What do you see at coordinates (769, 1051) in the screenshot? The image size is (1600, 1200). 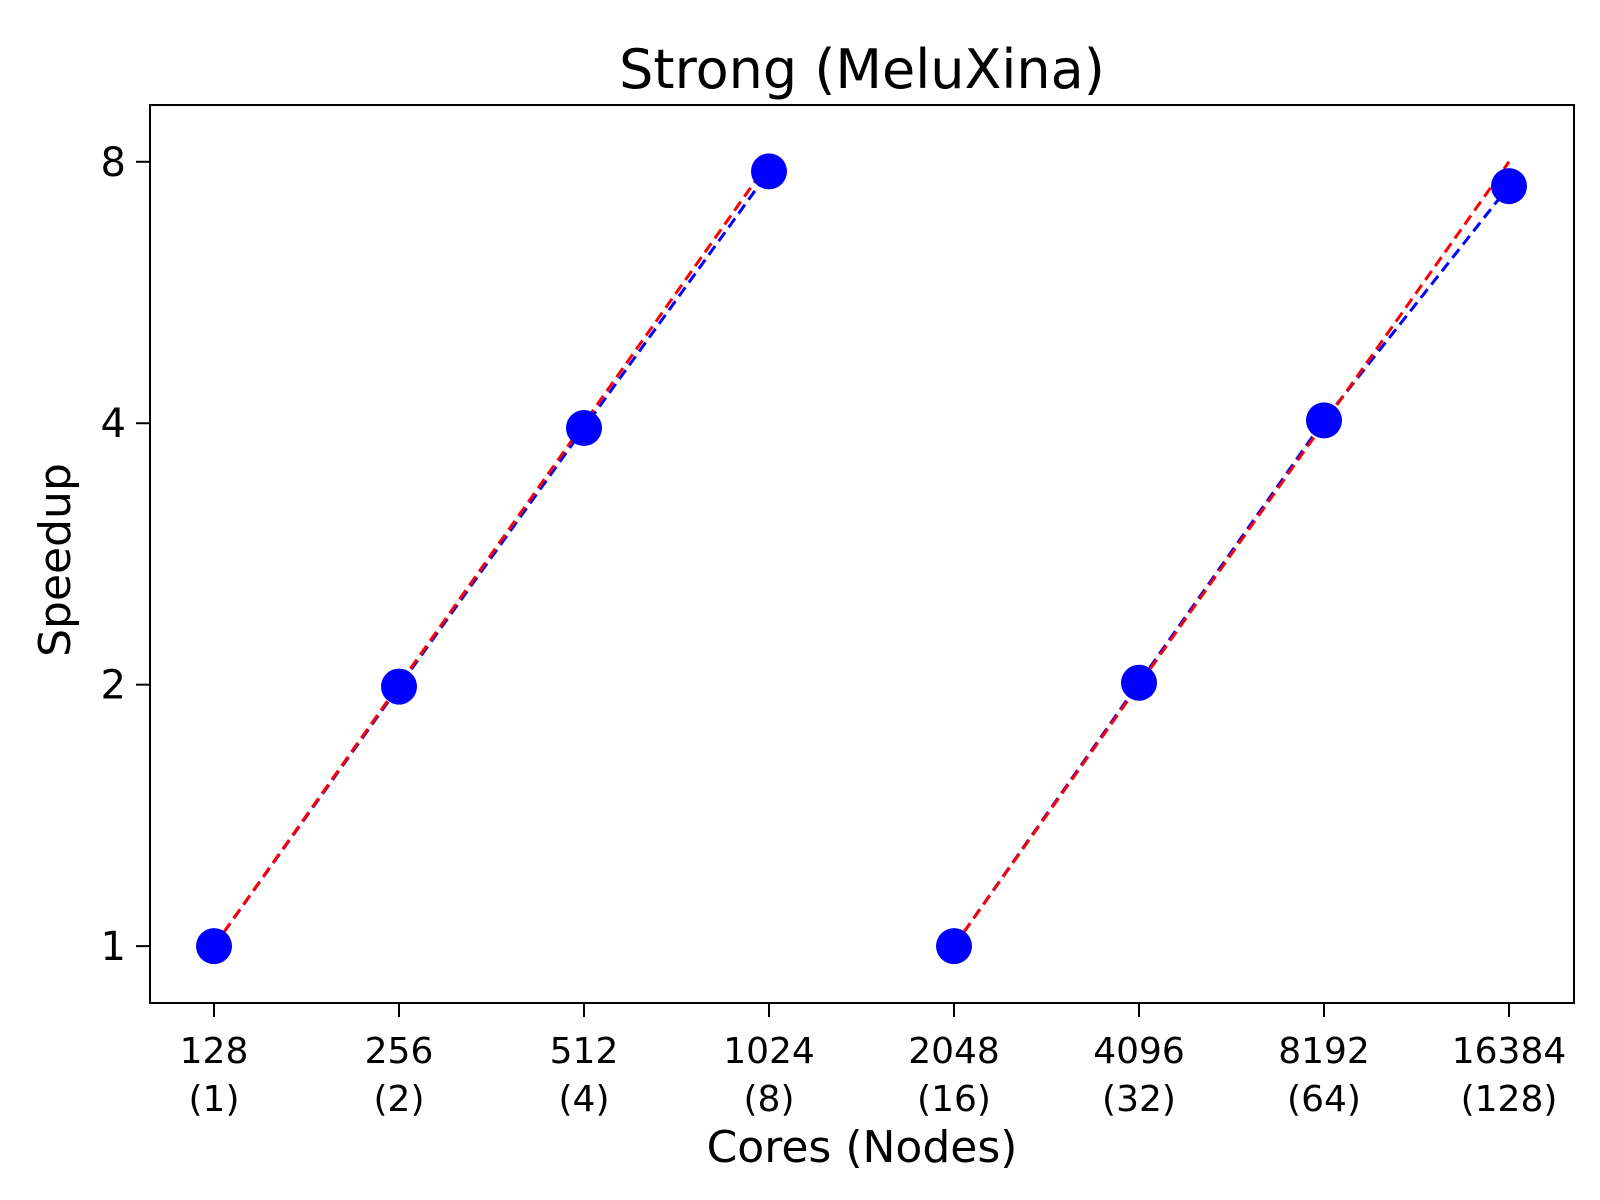 I see `x-tick-label-cores: 1024` at bounding box center [769, 1051].